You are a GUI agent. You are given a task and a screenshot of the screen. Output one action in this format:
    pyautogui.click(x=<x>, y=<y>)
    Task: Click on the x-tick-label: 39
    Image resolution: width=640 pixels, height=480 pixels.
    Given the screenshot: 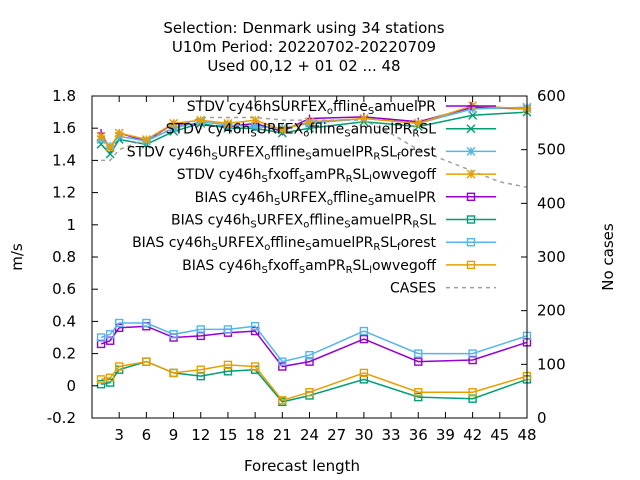 What is the action you would take?
    pyautogui.click(x=445, y=435)
    